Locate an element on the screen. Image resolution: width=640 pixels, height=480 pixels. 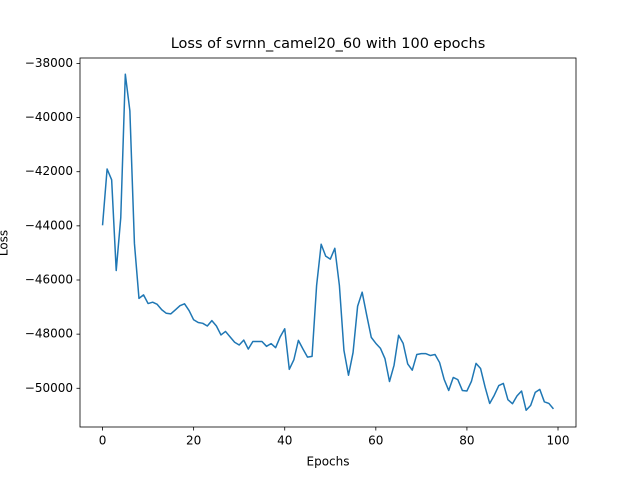
y-tick-label: −44000 is located at coordinates (49, 225).